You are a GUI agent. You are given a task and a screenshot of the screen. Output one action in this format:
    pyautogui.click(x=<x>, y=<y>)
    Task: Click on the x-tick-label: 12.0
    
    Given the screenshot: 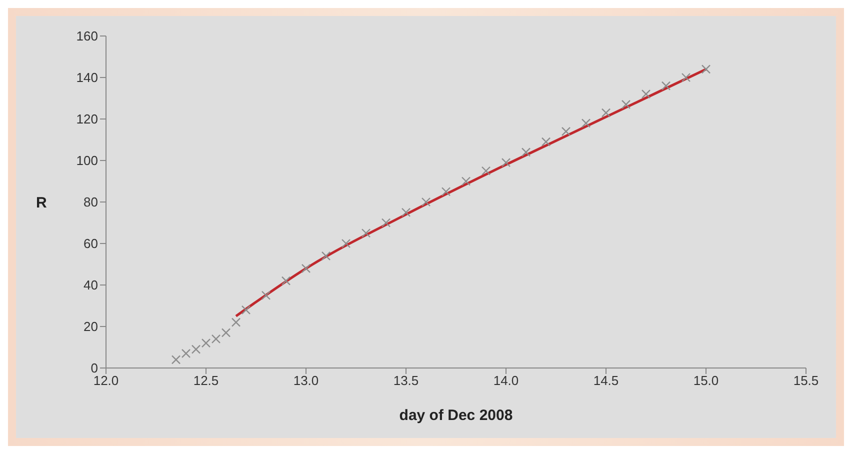 What is the action you would take?
    pyautogui.click(x=106, y=380)
    